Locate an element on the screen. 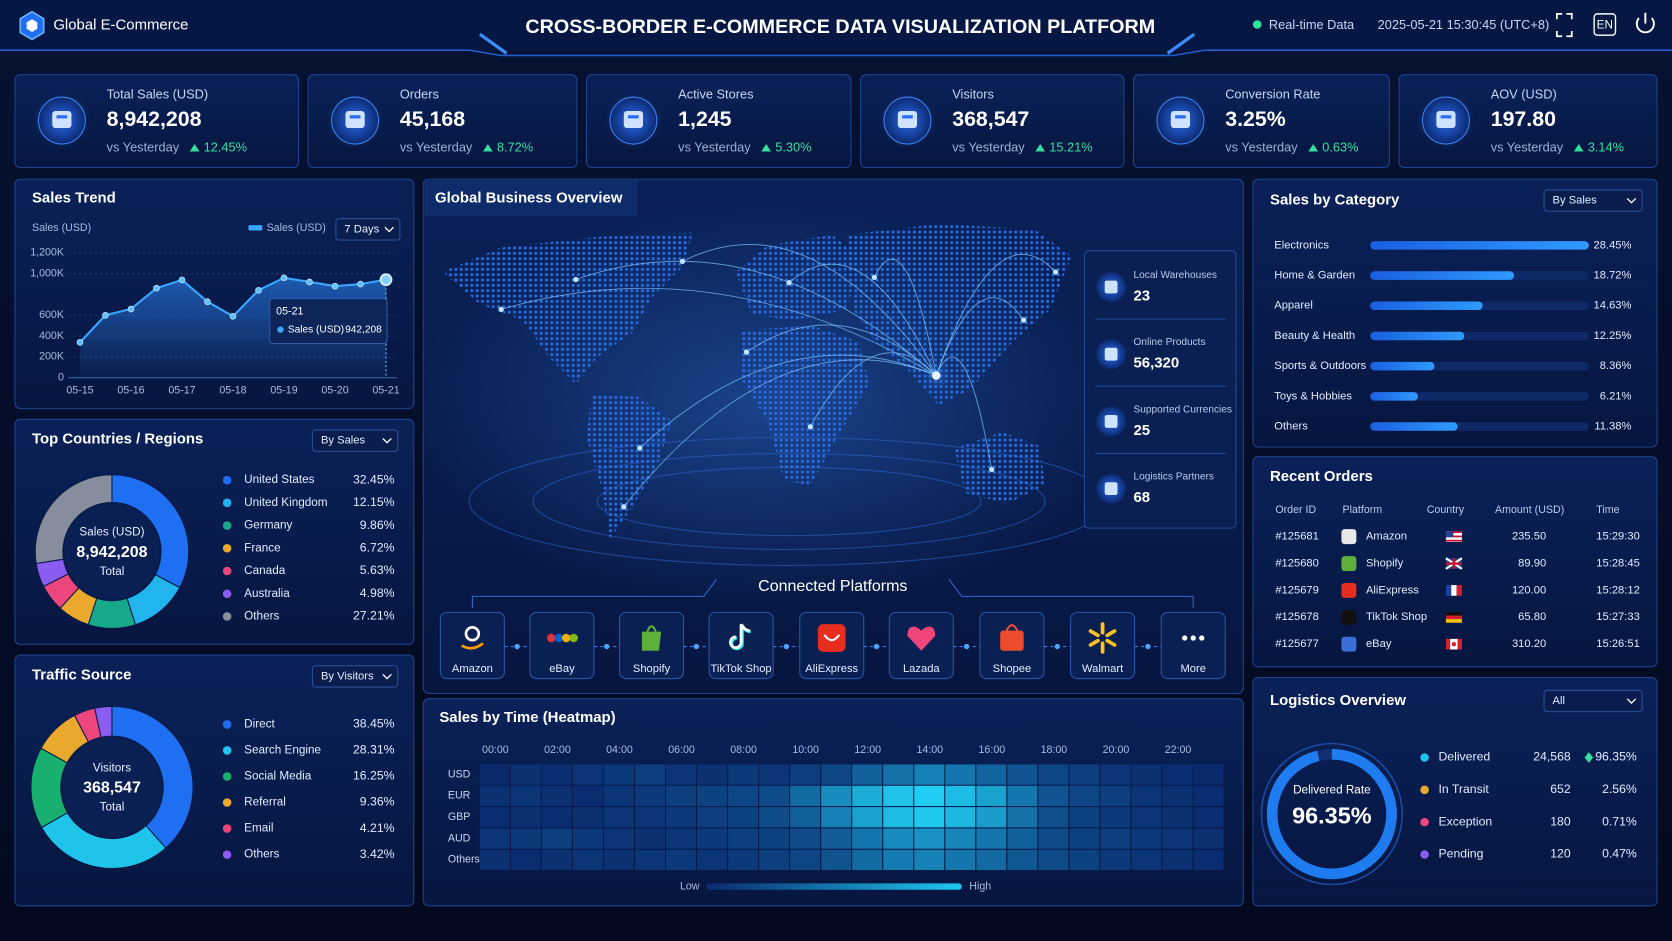  brand-logo-inner is located at coordinates (32, 26).